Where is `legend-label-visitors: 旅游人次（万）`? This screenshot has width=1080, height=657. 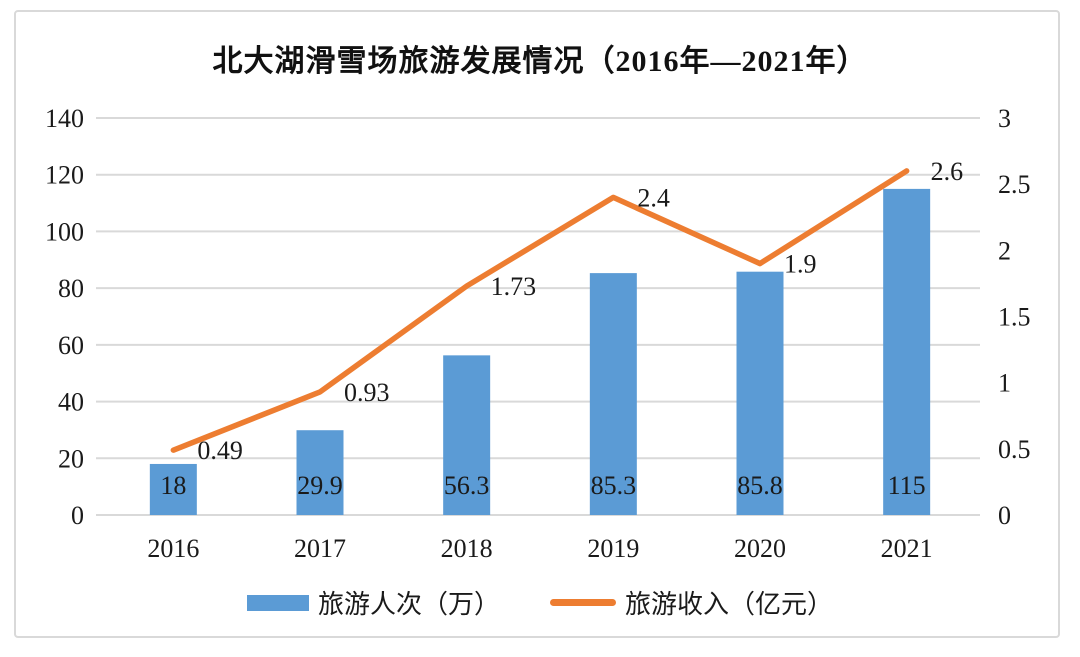 legend-label-visitors: 旅游人次（万） is located at coordinates (408, 604).